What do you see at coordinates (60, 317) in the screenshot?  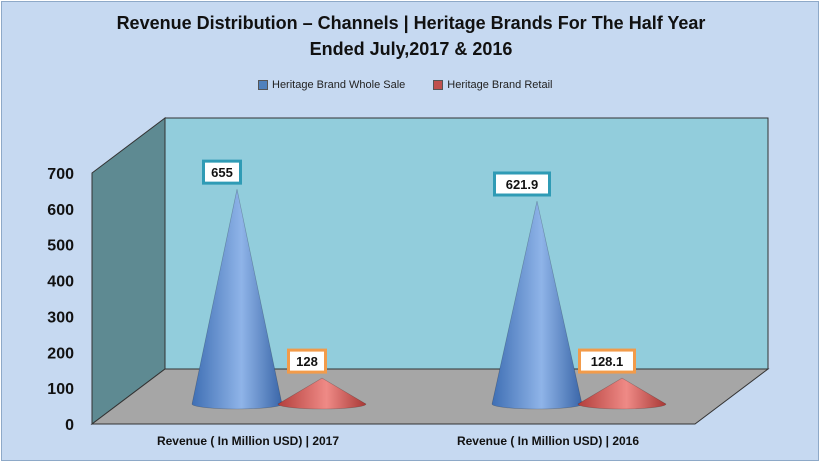 I see `y-tick-label: 300` at bounding box center [60, 317].